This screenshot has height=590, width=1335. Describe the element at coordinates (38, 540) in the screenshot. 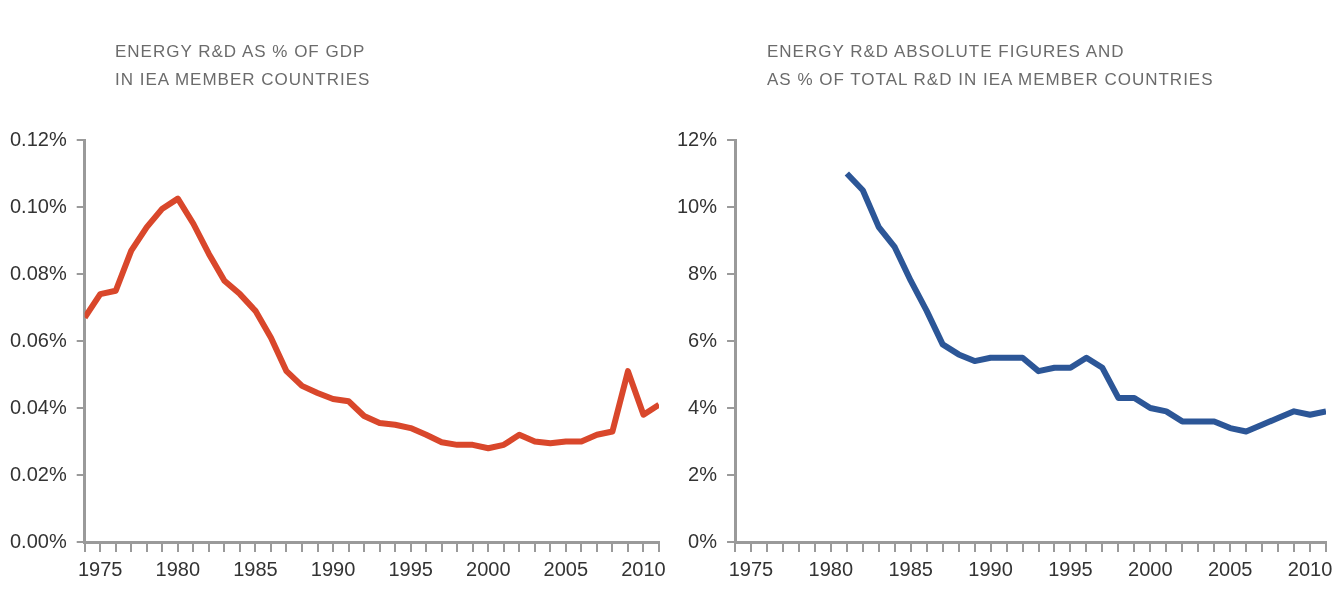

I see `y-tick-label: 0.00%` at that location.